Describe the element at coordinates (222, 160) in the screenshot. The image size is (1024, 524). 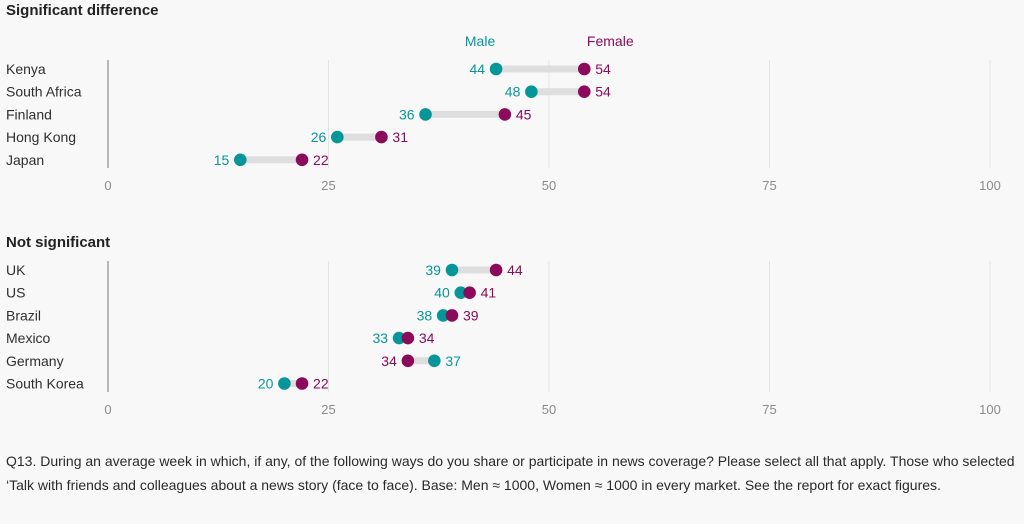
I see `male-value-label: 15` at that location.